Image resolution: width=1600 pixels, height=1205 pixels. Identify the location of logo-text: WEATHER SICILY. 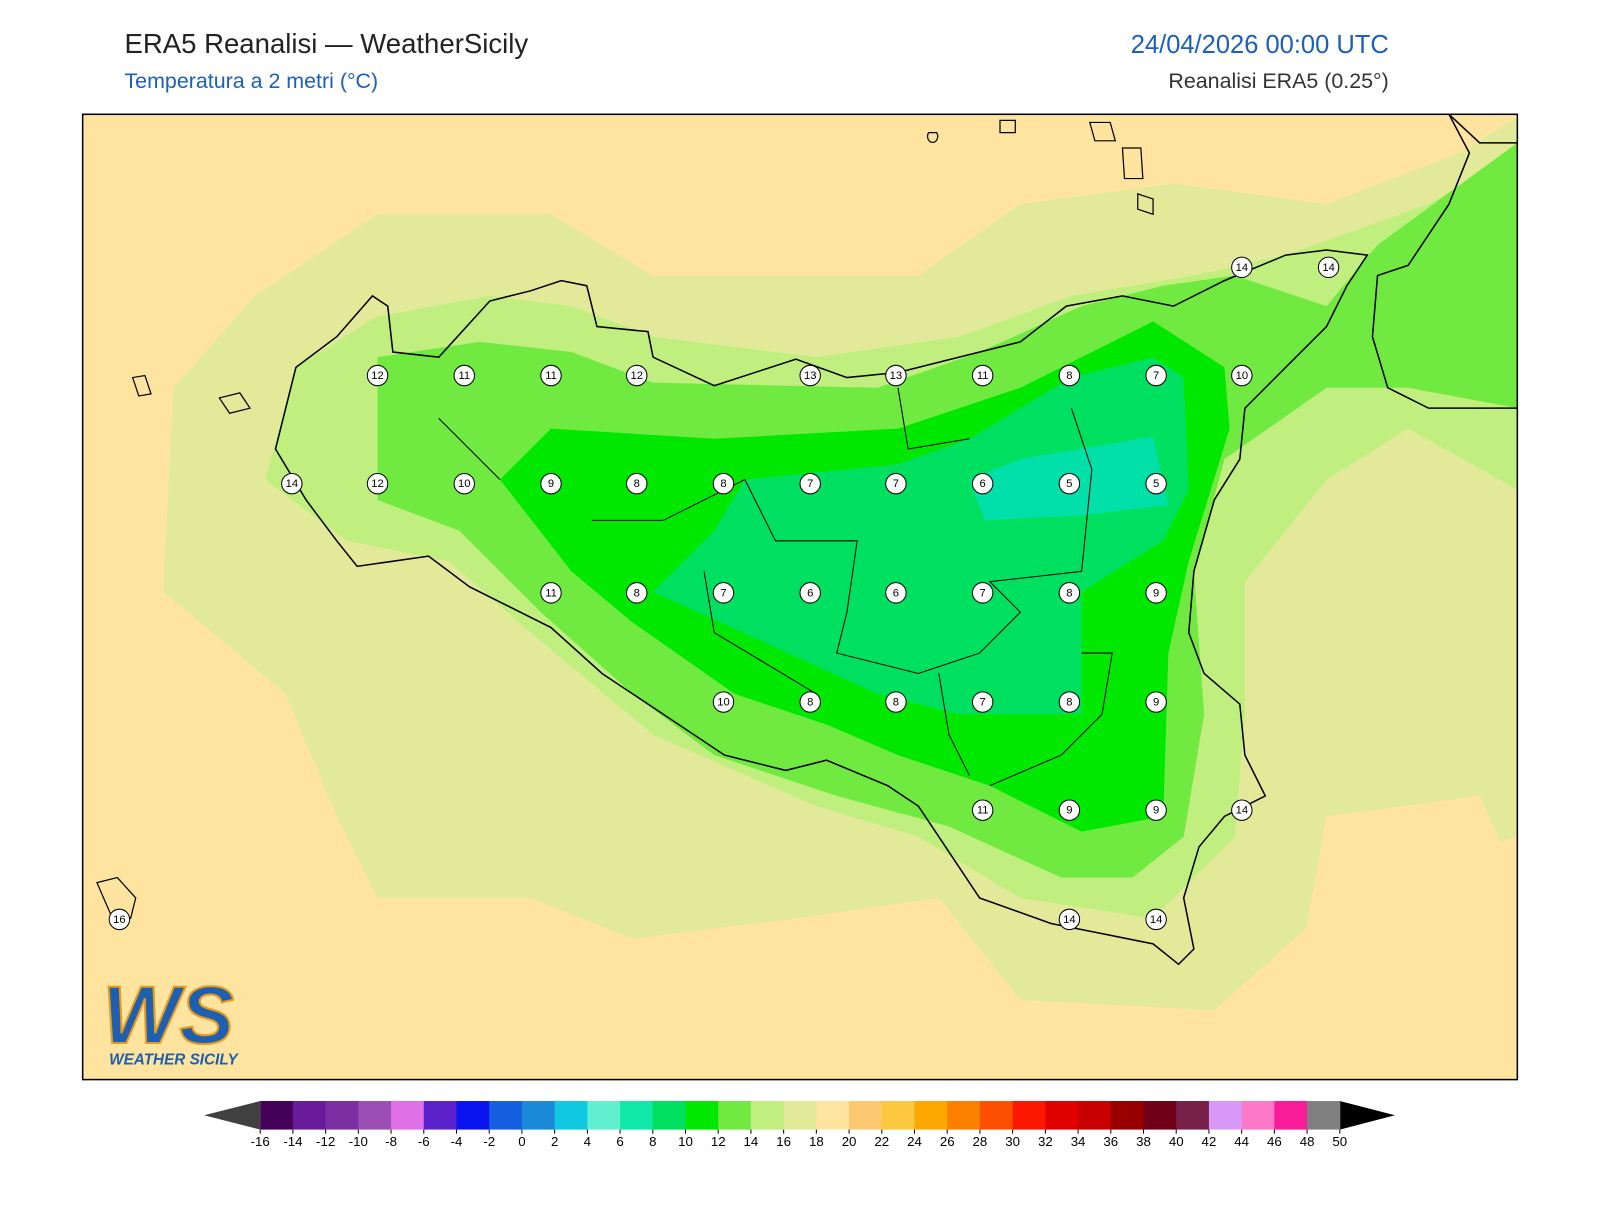
(174, 1059).